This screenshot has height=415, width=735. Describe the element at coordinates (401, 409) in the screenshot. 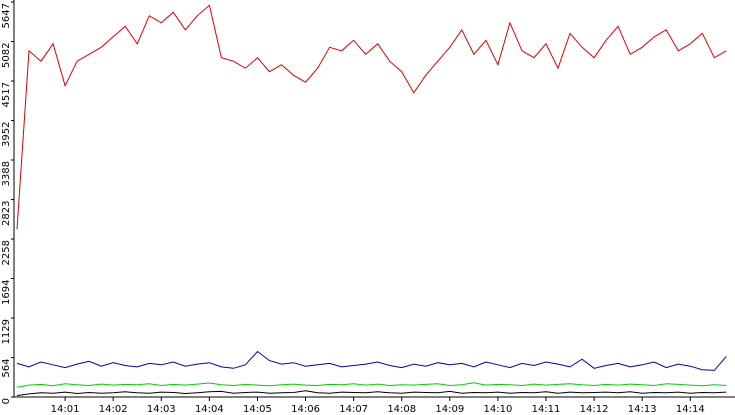

I see `x-tick-label: 14:08` at that location.